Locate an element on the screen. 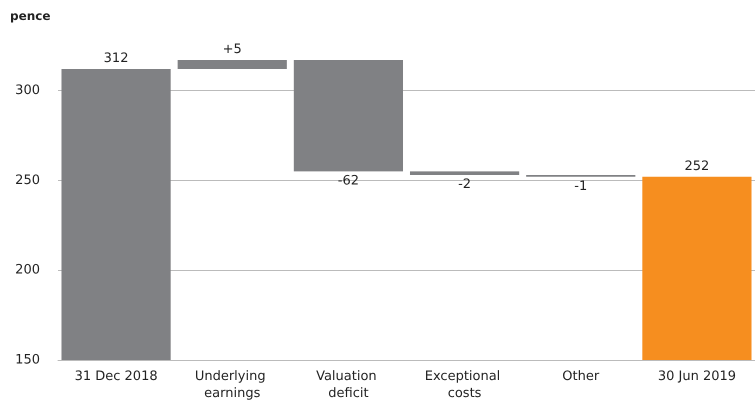  x-tick-label: 31 Dec 2018 is located at coordinates (116, 376).